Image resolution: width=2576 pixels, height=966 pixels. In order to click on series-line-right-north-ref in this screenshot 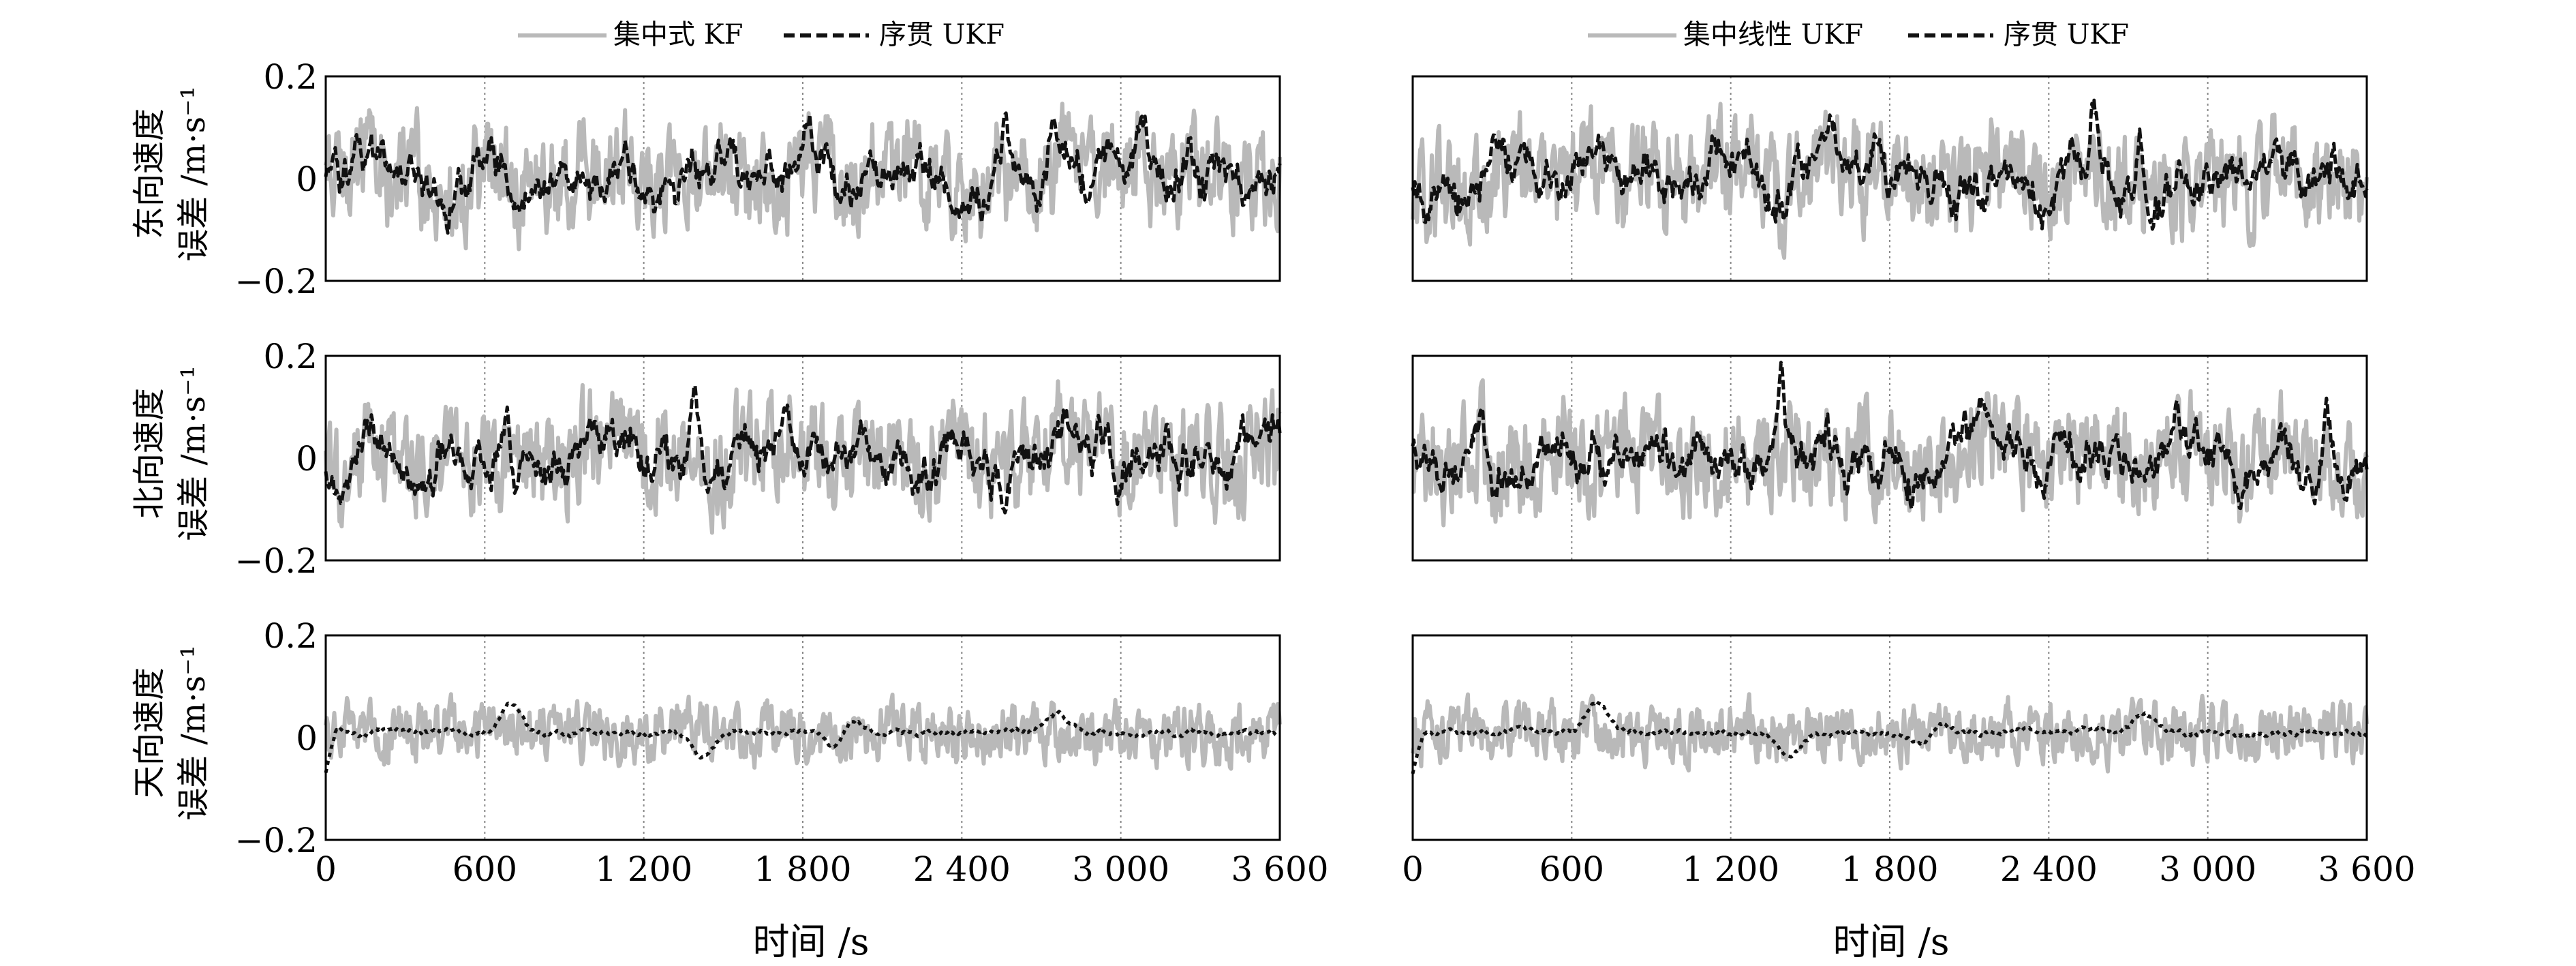, I will do `click(1890, 453)`.